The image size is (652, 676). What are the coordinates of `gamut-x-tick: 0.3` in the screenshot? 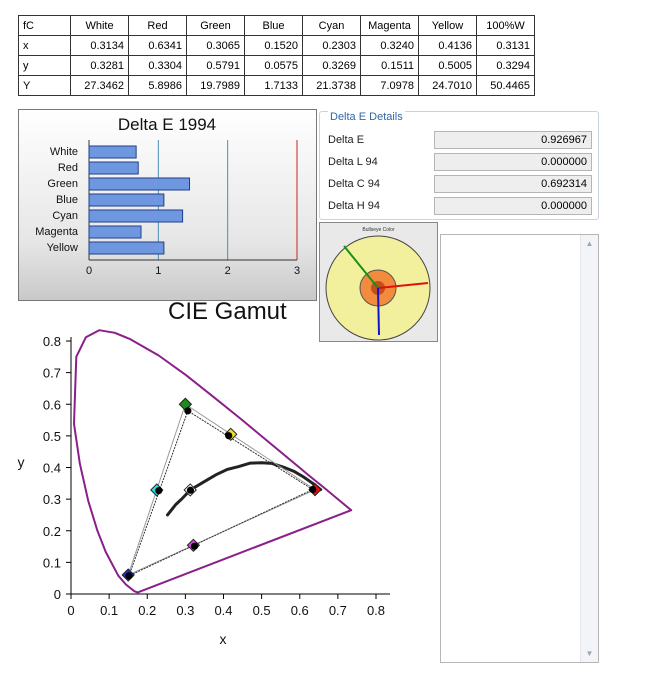 It's located at (185, 610).